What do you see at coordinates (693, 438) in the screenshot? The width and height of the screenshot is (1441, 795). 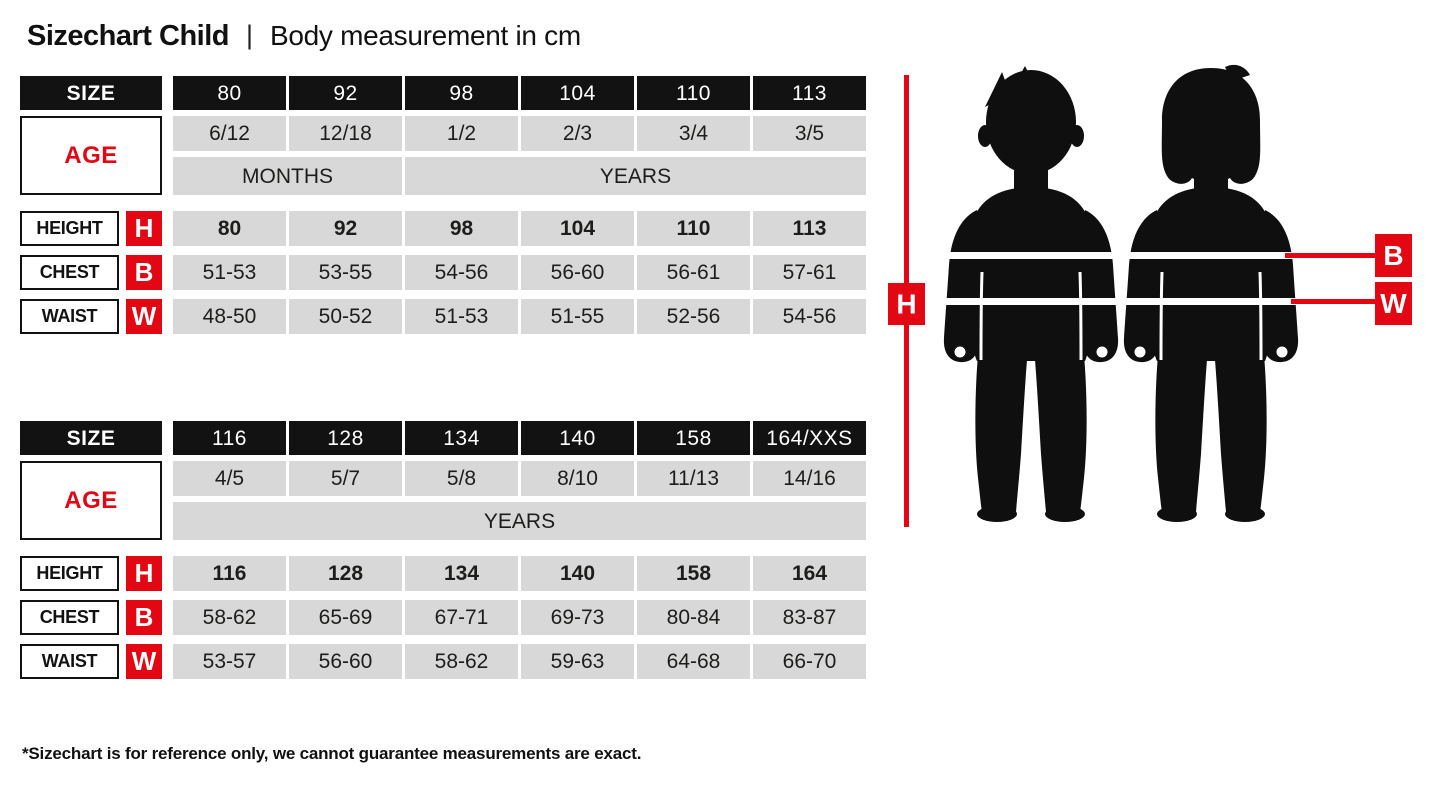 I see `size-col-header: 158` at bounding box center [693, 438].